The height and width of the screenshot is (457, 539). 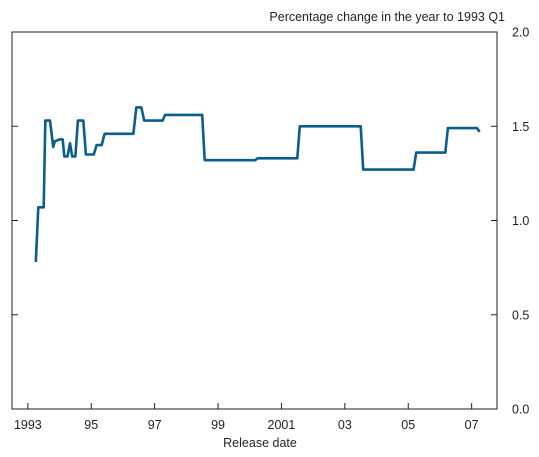 I want to click on x-tick-label: 05, so click(x=408, y=425).